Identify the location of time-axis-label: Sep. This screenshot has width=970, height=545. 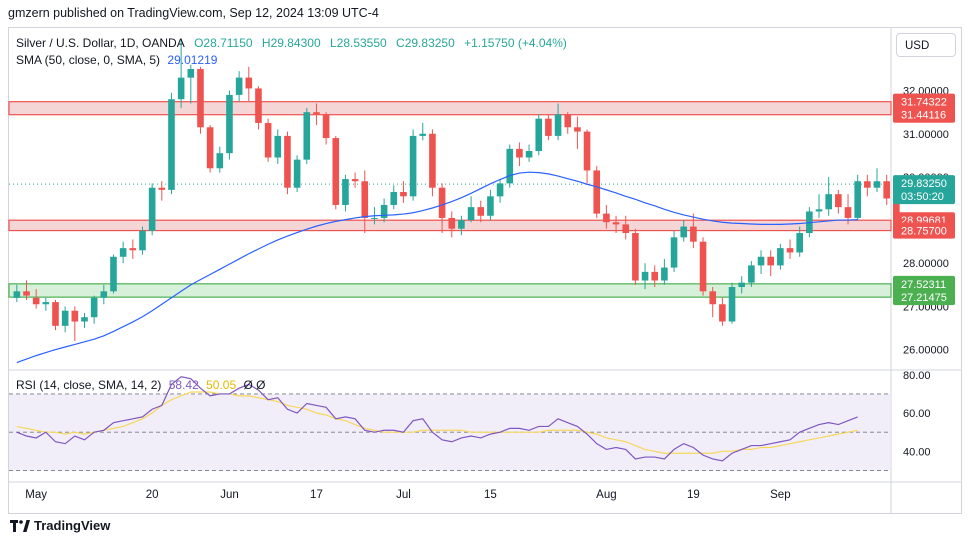
(780, 495).